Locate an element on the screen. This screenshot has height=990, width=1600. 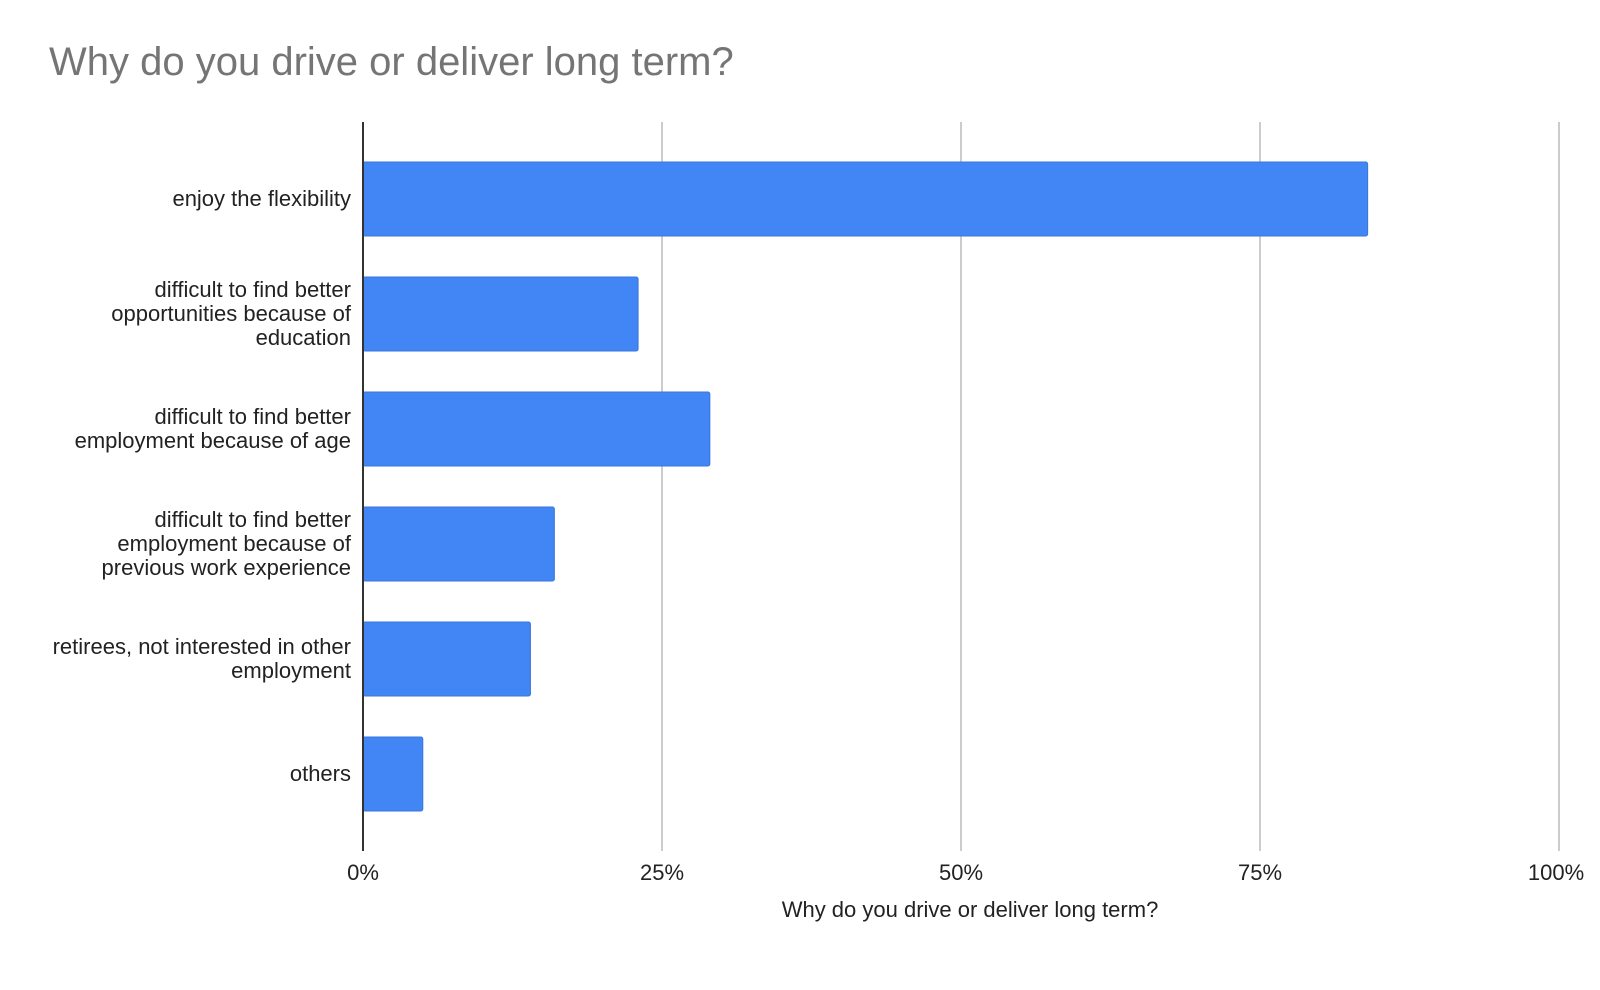
x-tick-label: 0% is located at coordinates (363, 872).